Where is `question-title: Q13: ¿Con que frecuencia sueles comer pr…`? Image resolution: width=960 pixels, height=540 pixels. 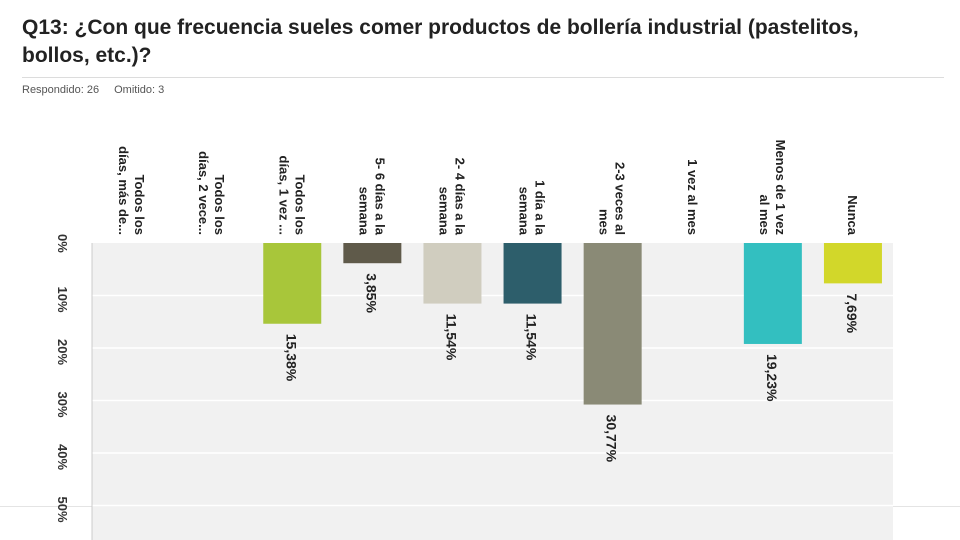
question-title: Q13: ¿Con que frecuencia sueles comer pr… is located at coordinates (440, 41).